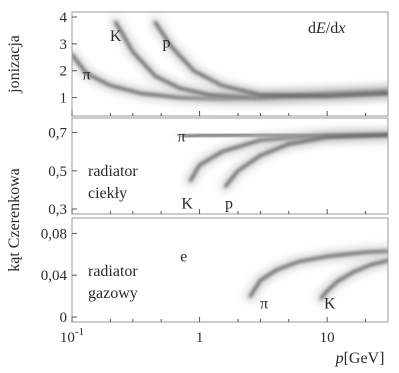 The width and height of the screenshot is (399, 373). I want to click on xtick-label: 10, so click(327, 338).